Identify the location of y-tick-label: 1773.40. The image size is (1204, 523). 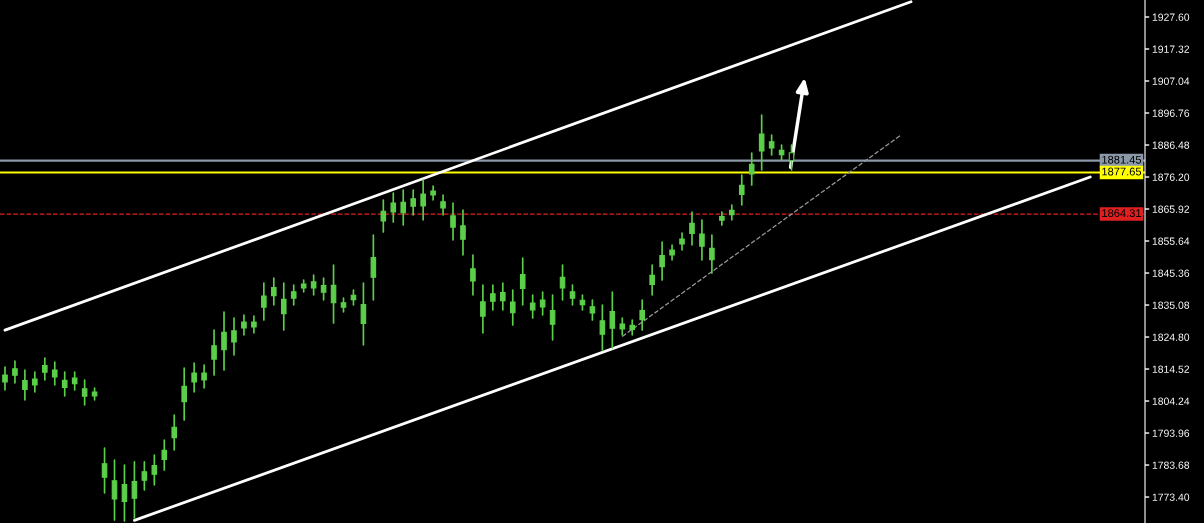
(1171, 497).